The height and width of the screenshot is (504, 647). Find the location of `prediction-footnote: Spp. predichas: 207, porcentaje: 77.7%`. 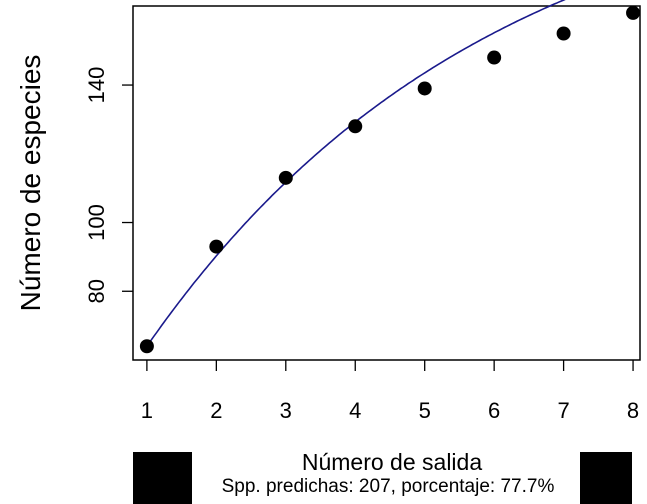

prediction-footnote: Spp. predichas: 207, porcentaje: 77.7% is located at coordinates (388, 486).